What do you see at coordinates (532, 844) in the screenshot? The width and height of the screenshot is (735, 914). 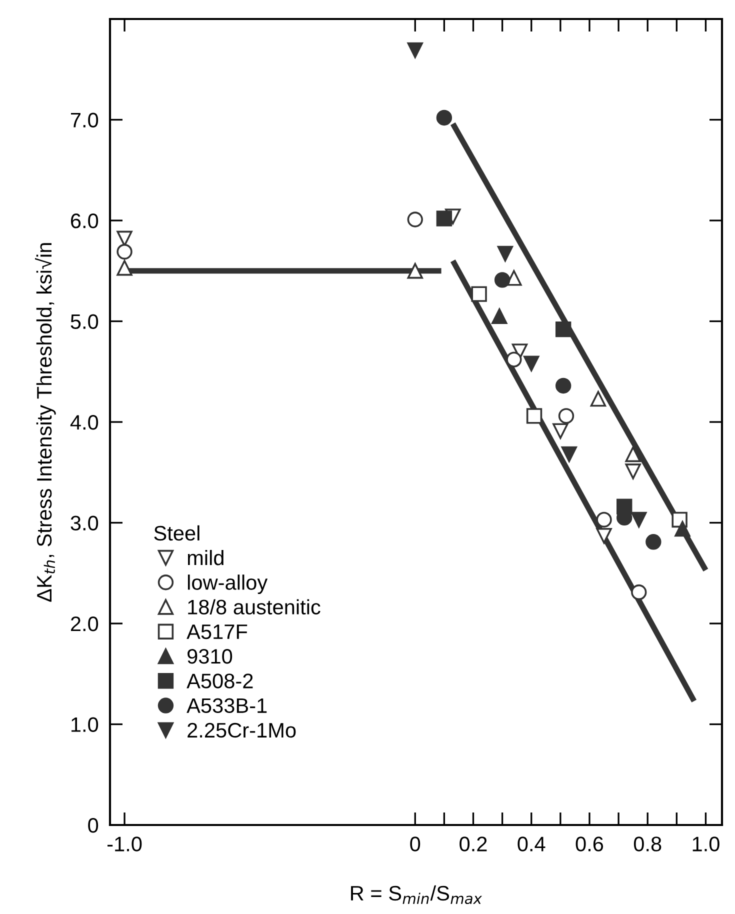 I see `x-tick-label: 0.4` at bounding box center [532, 844].